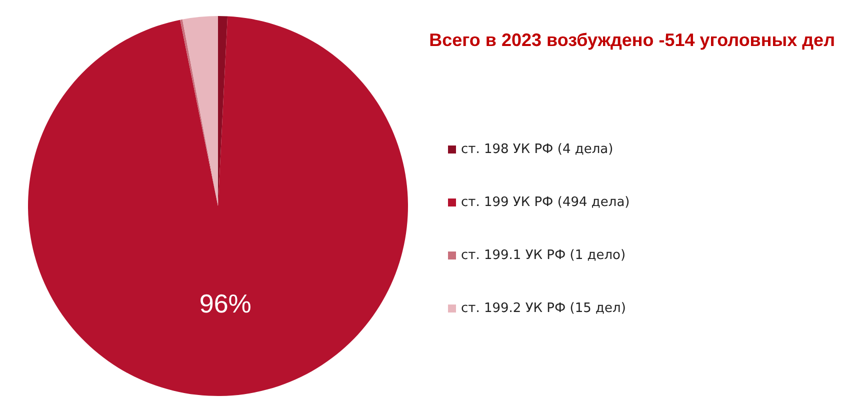 The image size is (864, 414). I want to click on data-label: 96%, so click(225, 303).